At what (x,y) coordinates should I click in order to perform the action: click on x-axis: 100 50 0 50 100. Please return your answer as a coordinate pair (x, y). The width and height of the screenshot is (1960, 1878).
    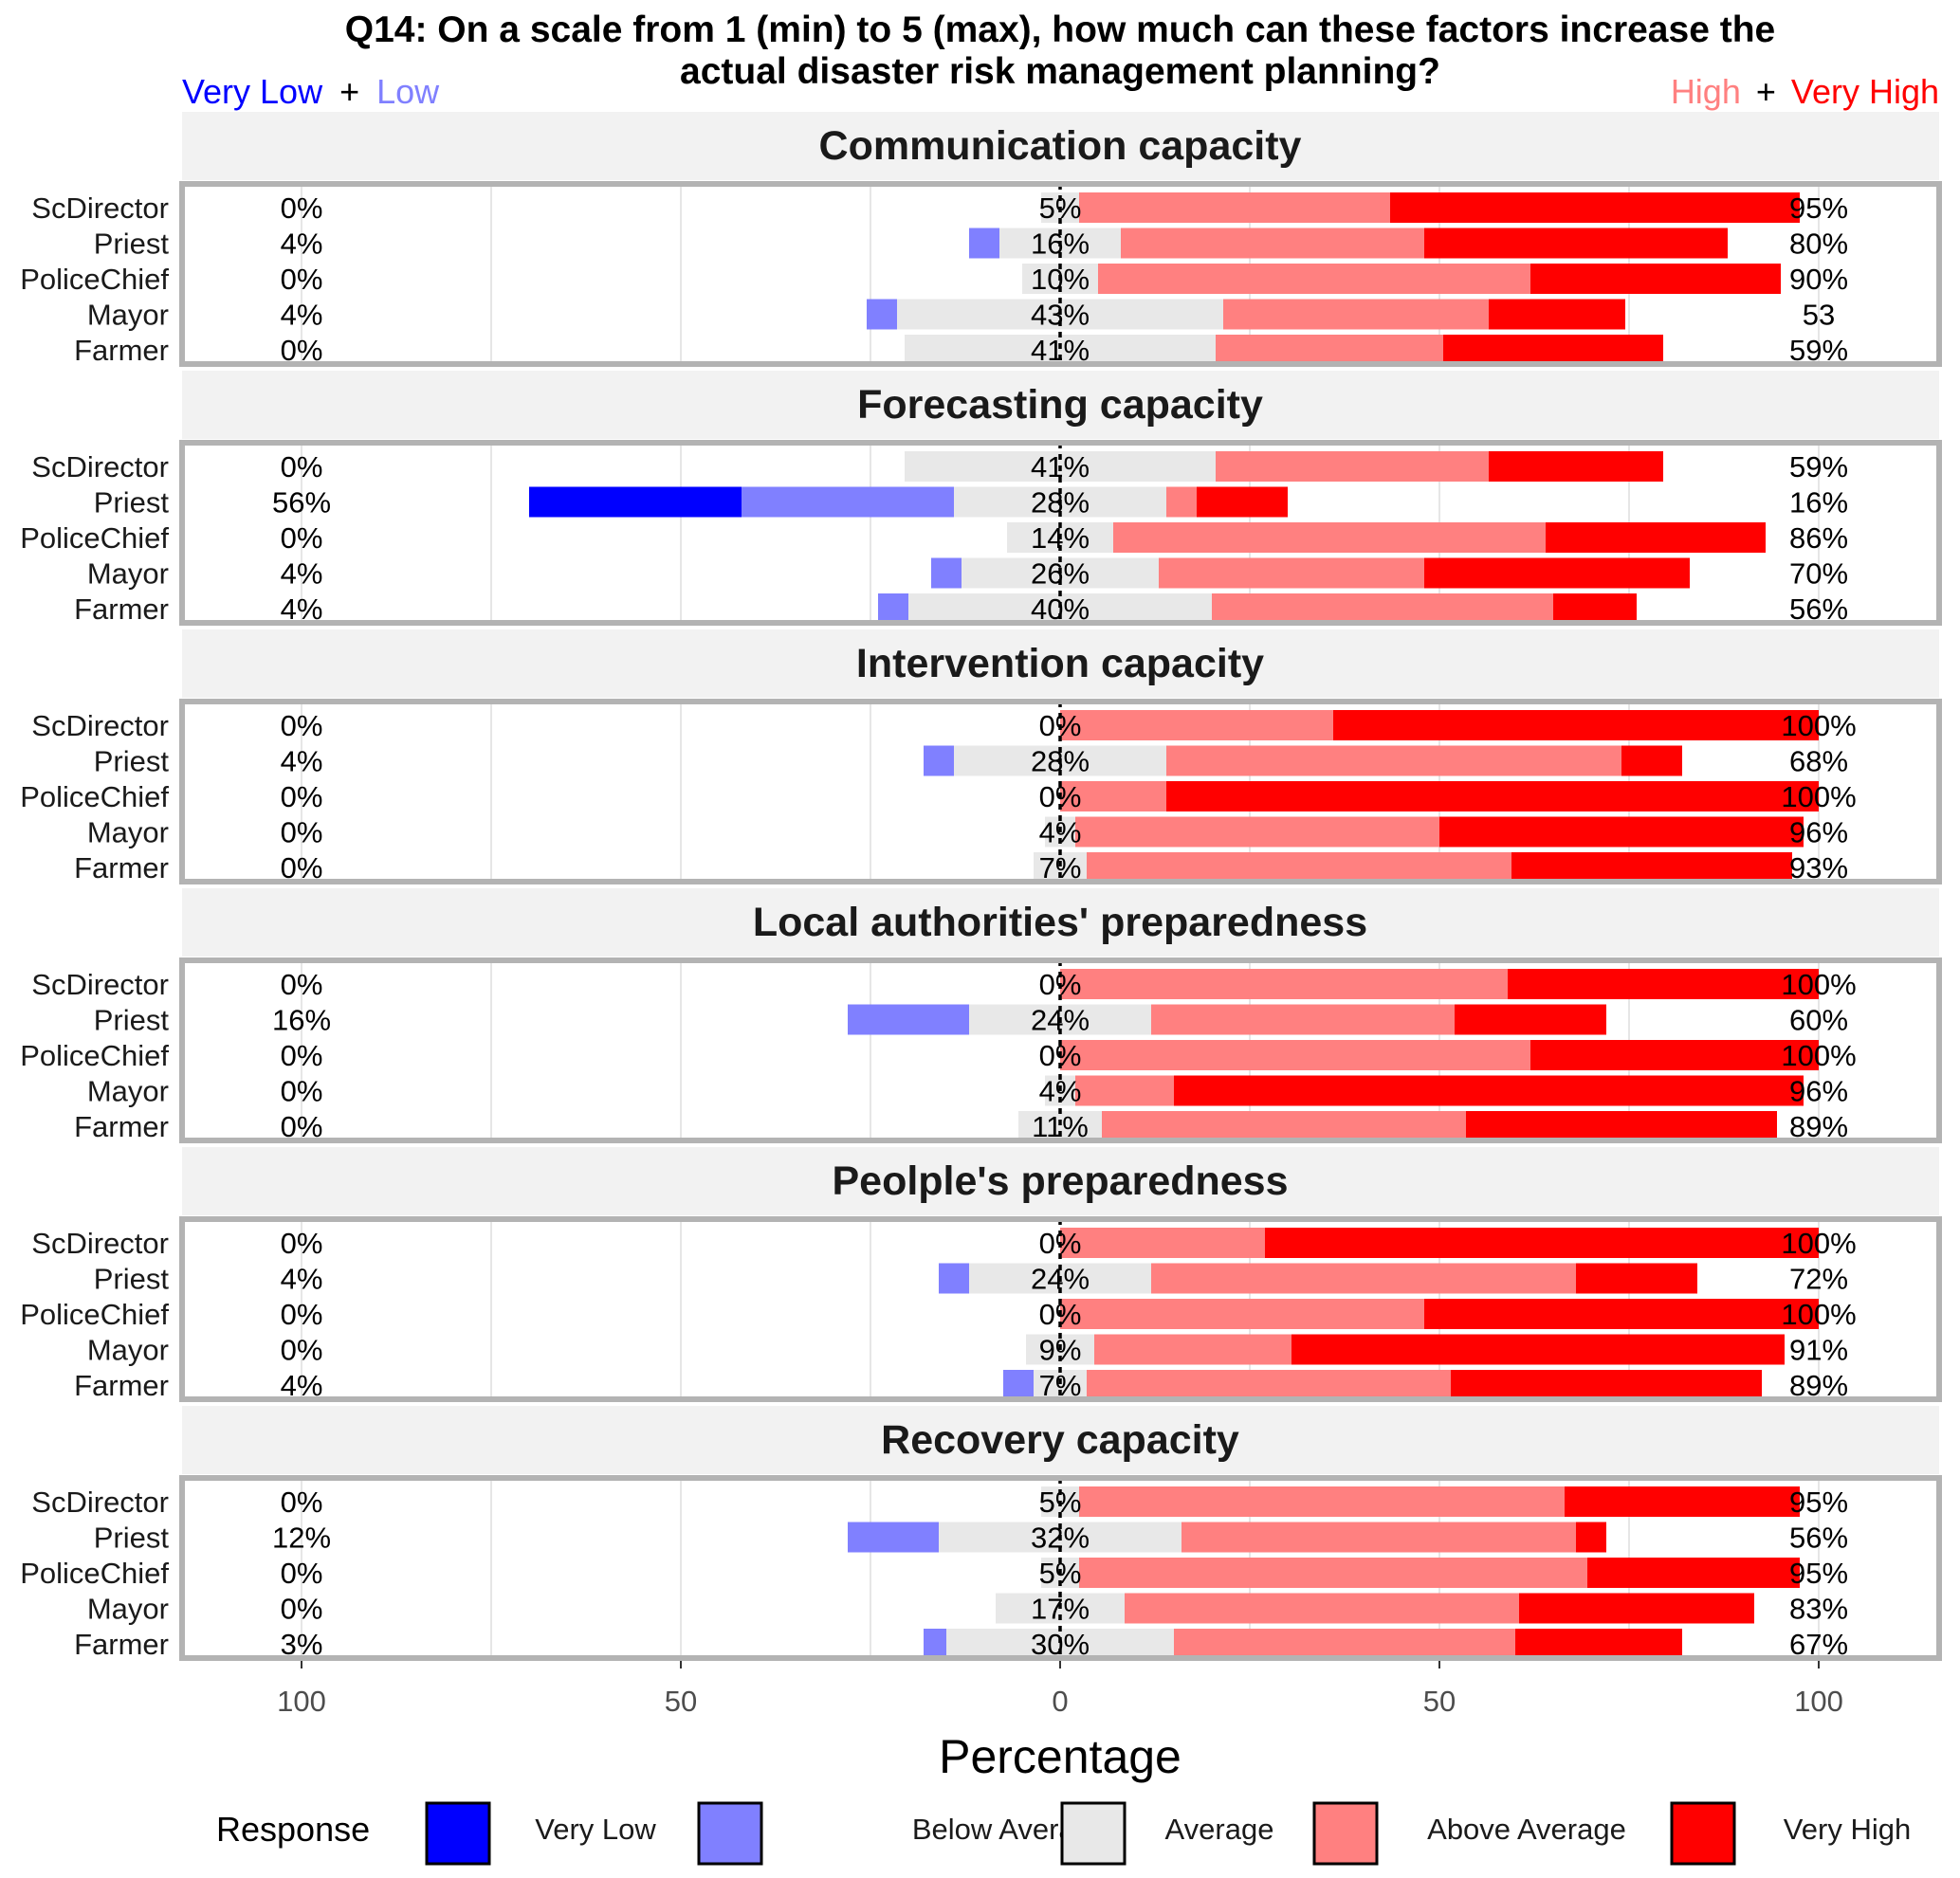
    Looking at the image, I should click on (1060, 1689).